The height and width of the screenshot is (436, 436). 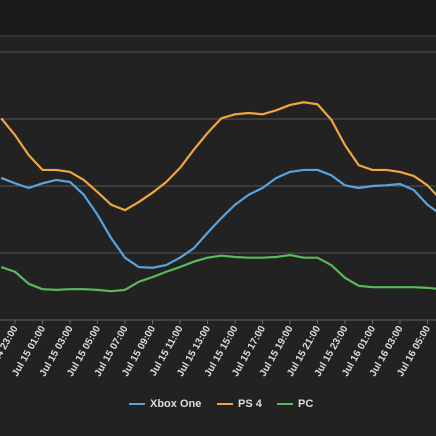 What do you see at coordinates (250, 404) in the screenshot?
I see `legend-label: PS 4` at bounding box center [250, 404].